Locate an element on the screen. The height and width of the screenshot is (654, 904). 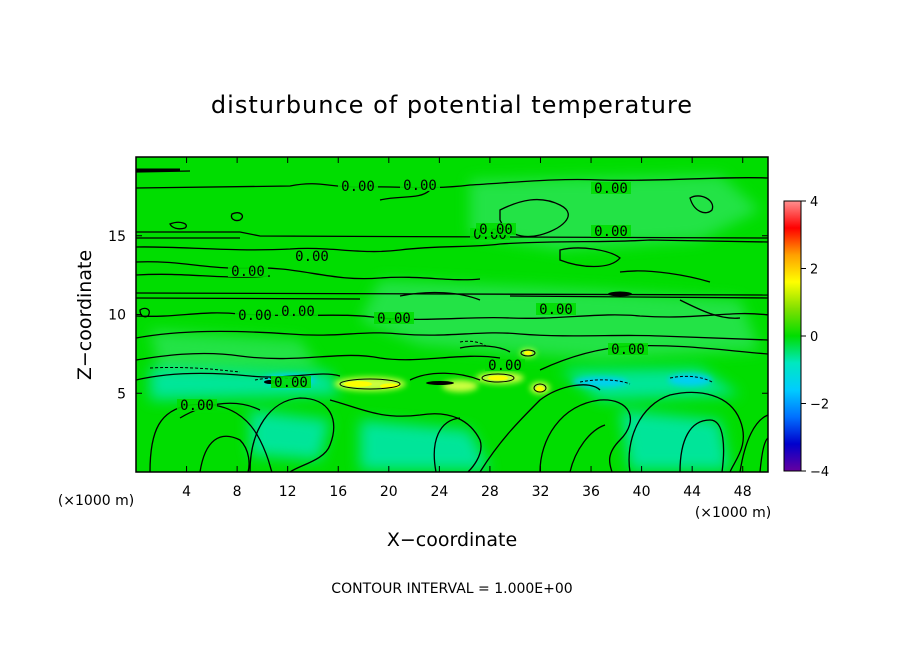
x-tick-label: 20 is located at coordinates (389, 492).